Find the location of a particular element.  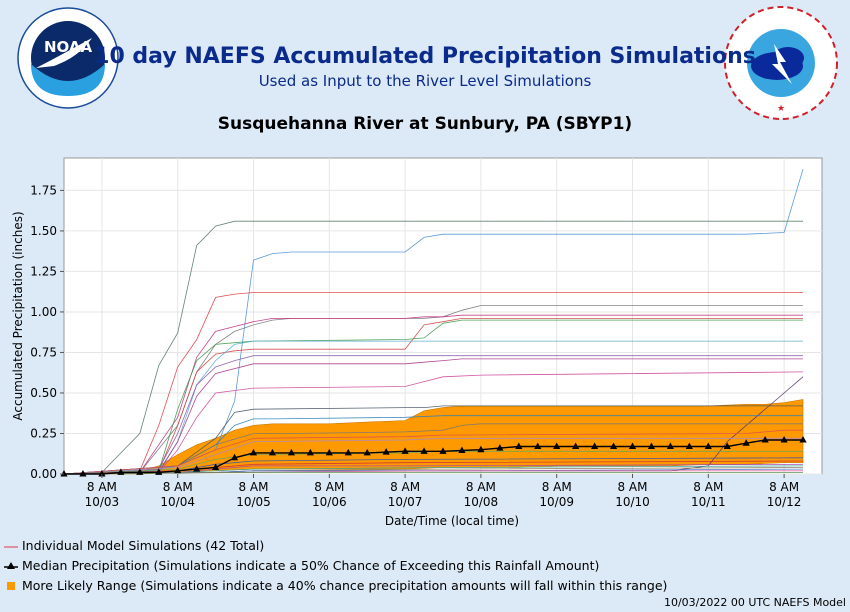

x-axis-label: Date/Time (local time) is located at coordinates (452, 521).